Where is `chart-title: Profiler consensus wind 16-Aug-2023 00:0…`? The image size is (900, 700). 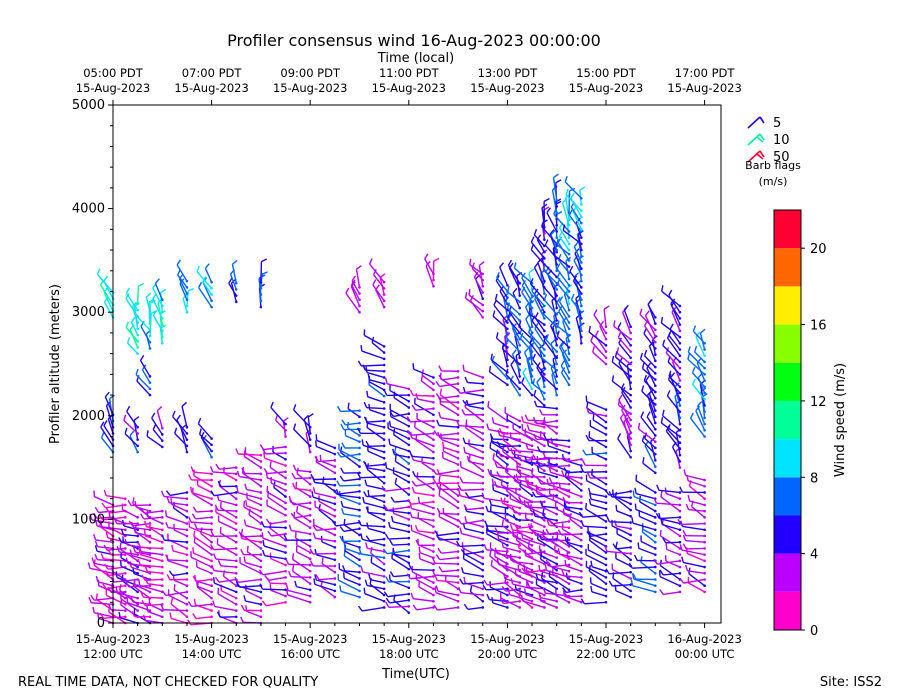
chart-title: Profiler consensus wind 16-Aug-2023 00:0… is located at coordinates (414, 40).